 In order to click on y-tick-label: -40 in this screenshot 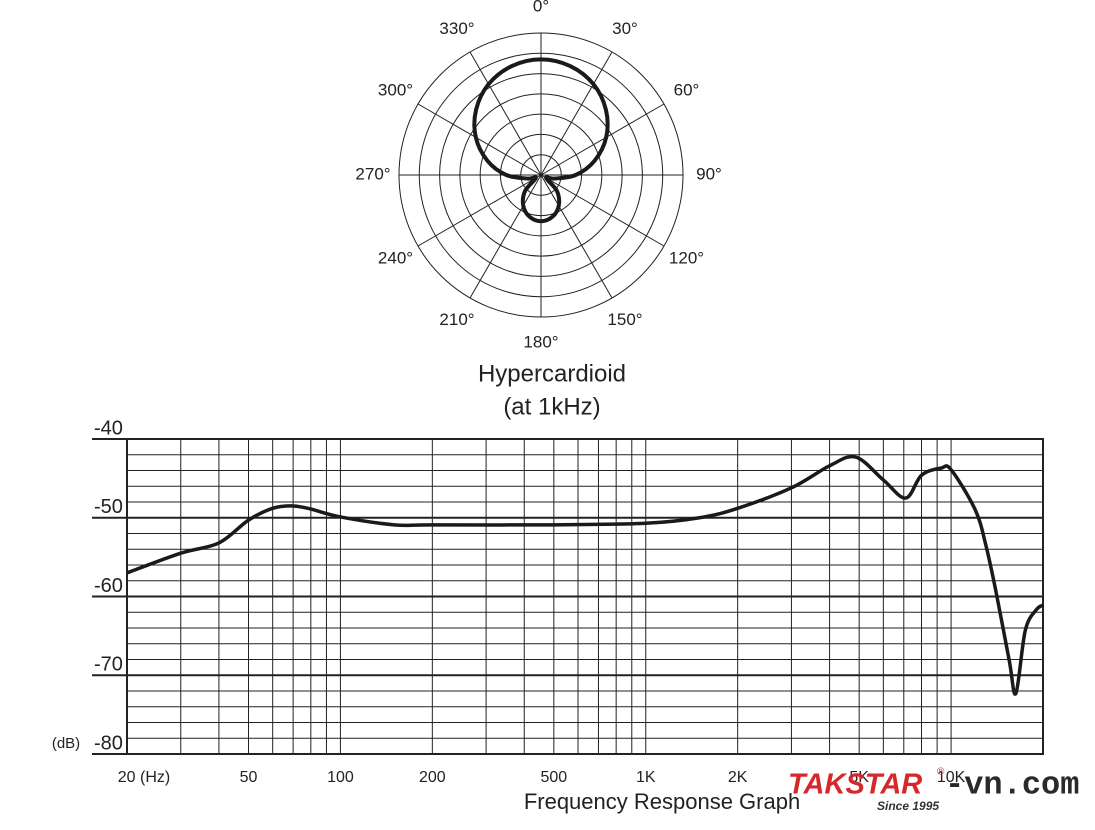, I will do `click(108, 428)`.